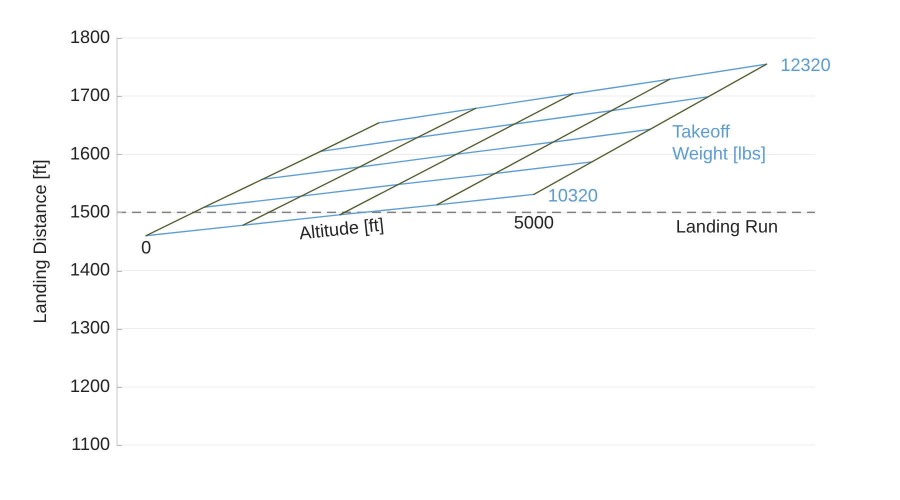 This screenshot has height=500, width=900. What do you see at coordinates (805, 65) in the screenshot?
I see `series-label: 12320` at bounding box center [805, 65].